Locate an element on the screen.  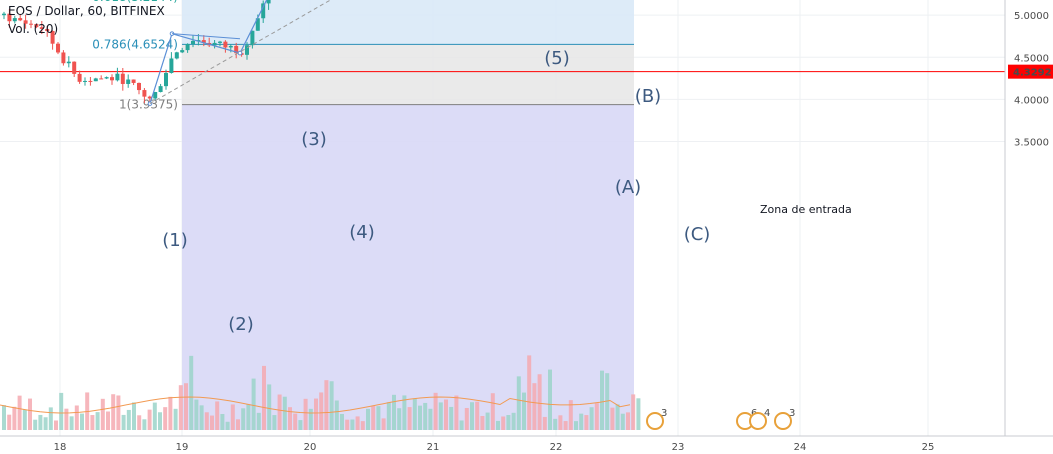
volume-indicator-label: Vol. (20) is located at coordinates (33, 29).